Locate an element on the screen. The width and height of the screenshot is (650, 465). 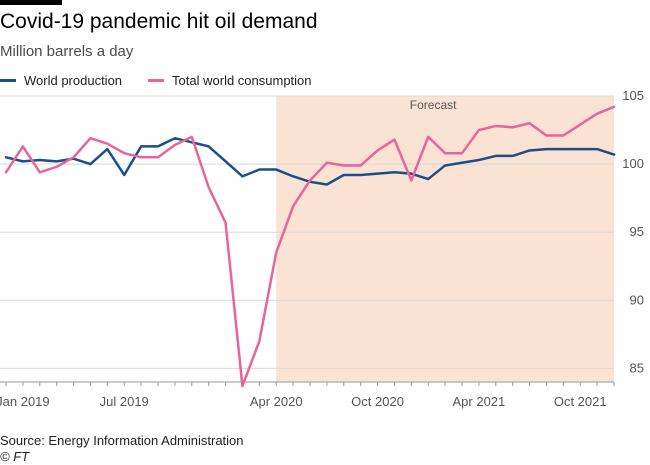
x-tick-label: Oct 2021 is located at coordinates (580, 401).